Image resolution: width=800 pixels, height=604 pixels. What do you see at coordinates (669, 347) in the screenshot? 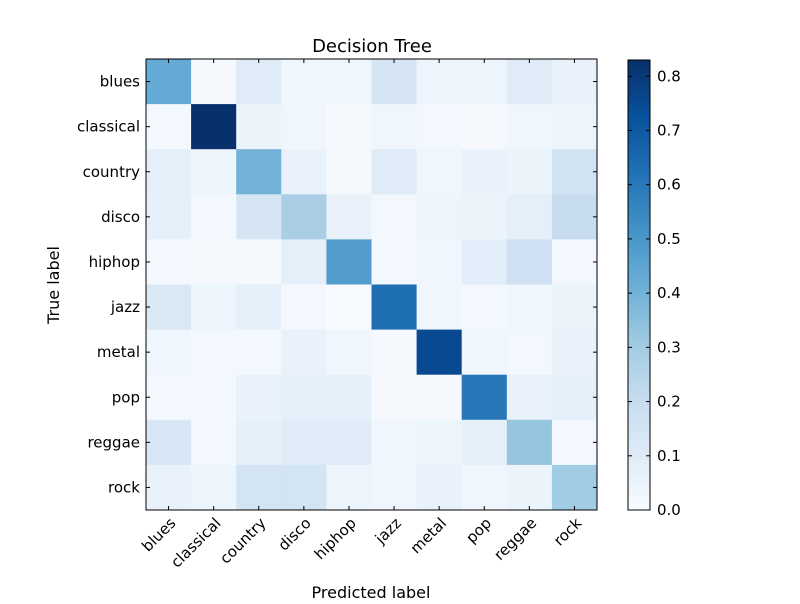
I see `colorbar-tick-label: 0.3` at bounding box center [669, 347].